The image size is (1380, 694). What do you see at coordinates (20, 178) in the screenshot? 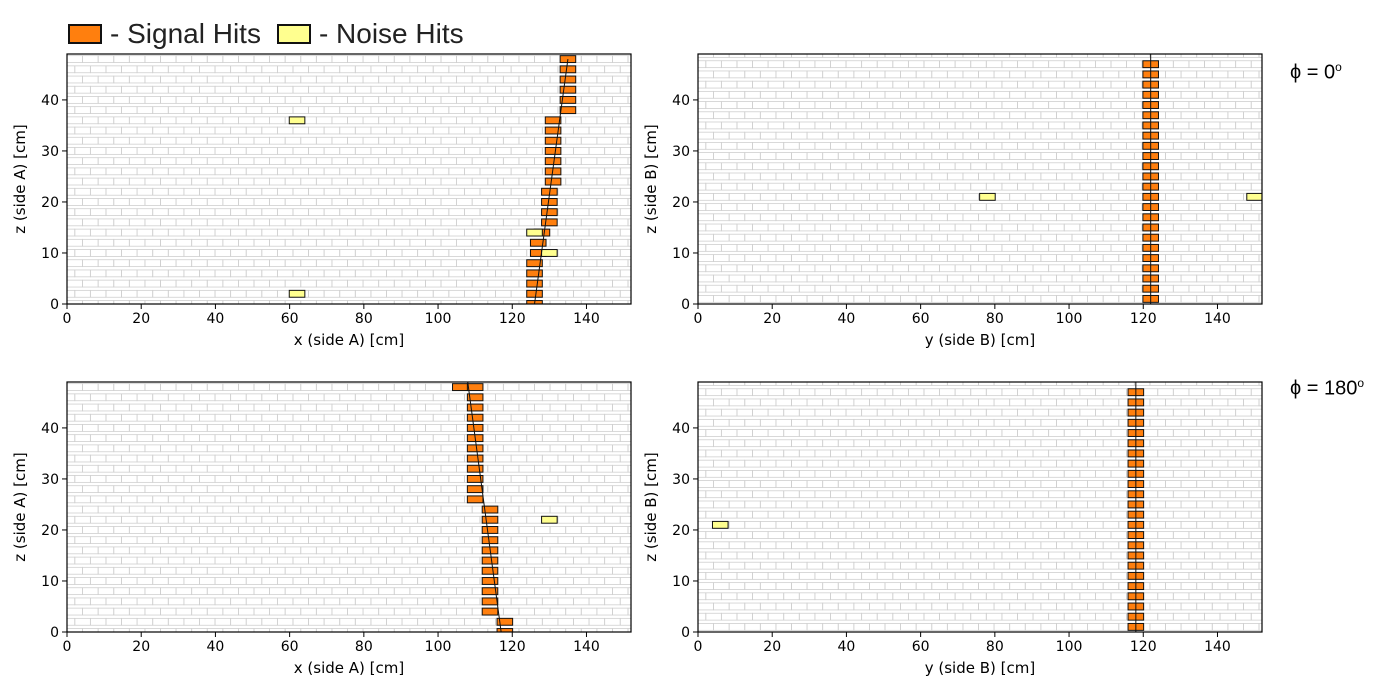
I see `y-axis-label: z (side A) [cm]` at bounding box center [20, 178].